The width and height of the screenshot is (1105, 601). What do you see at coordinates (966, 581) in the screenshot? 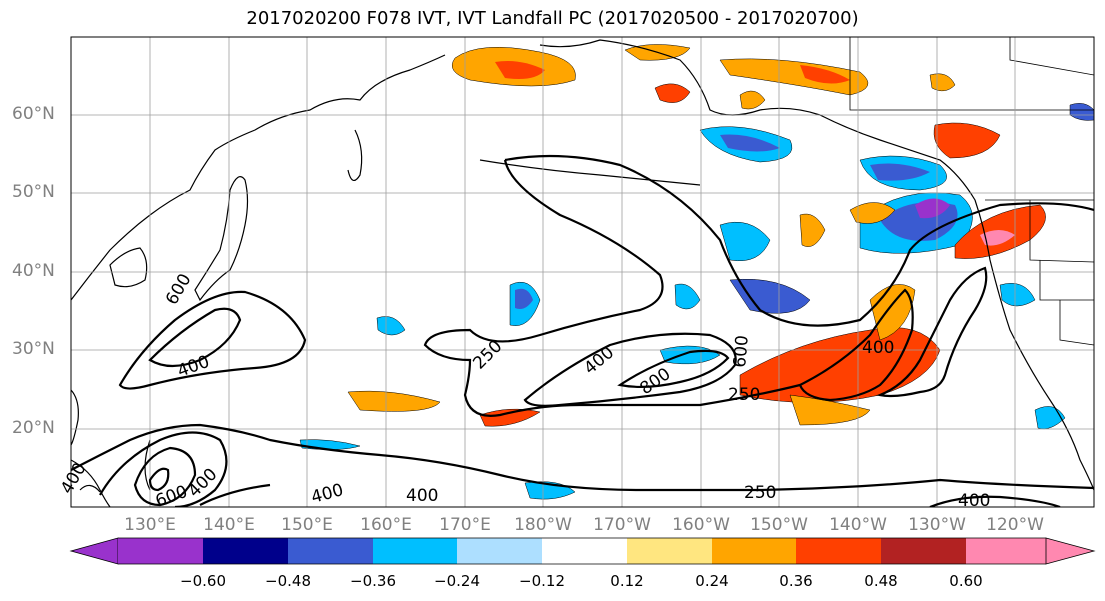
I see `colorbar-tick-label: 0.60` at bounding box center [966, 581].